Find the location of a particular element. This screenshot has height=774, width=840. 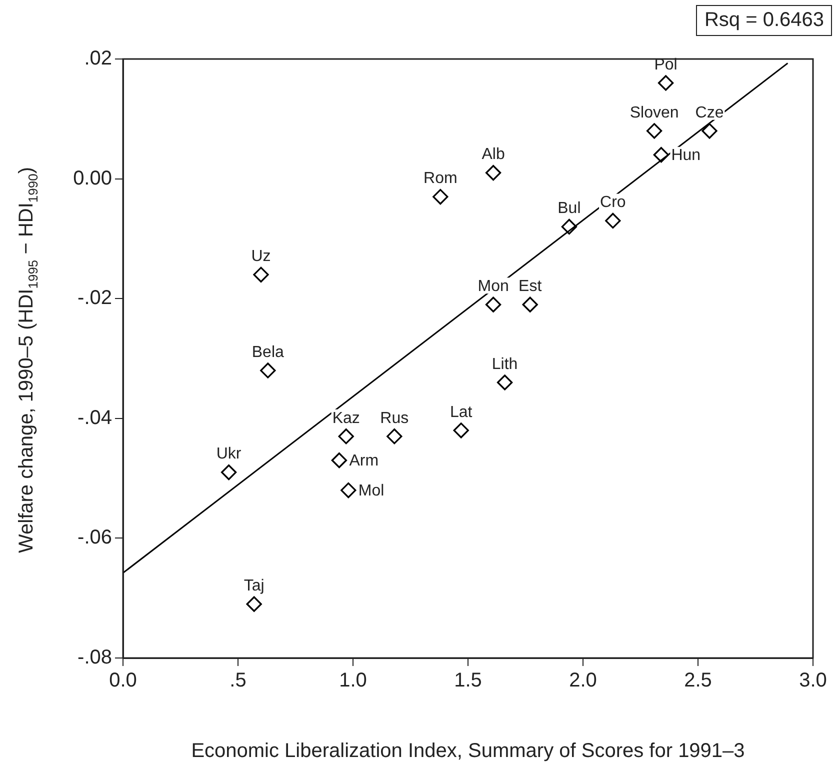

data-label: Cze is located at coordinates (709, 113).